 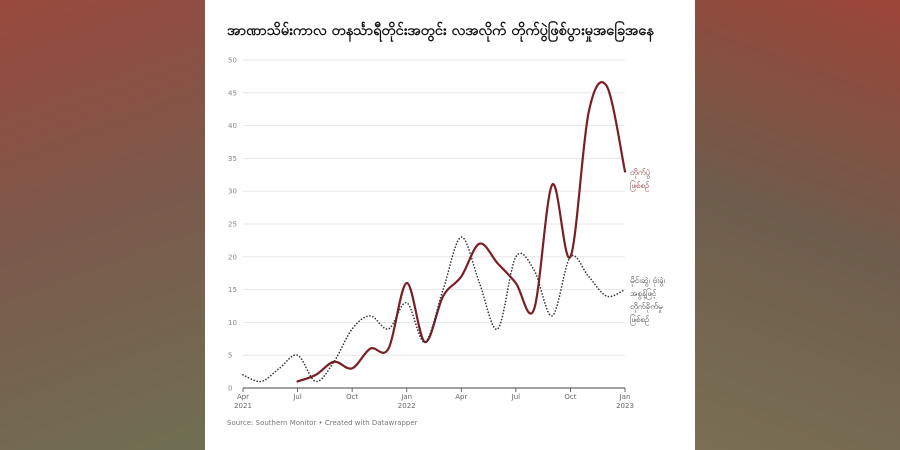 What do you see at coordinates (232, 126) in the screenshot?
I see `y-tick-label: 40` at bounding box center [232, 126].